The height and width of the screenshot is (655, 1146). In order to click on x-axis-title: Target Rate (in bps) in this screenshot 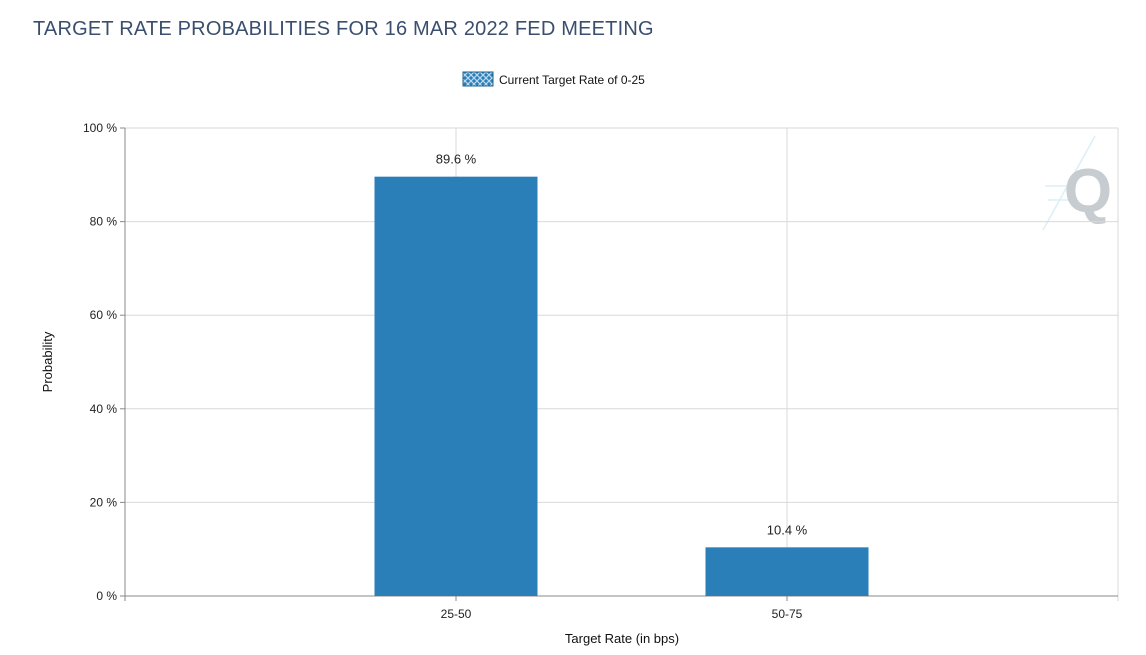, I will do `click(622, 638)`.